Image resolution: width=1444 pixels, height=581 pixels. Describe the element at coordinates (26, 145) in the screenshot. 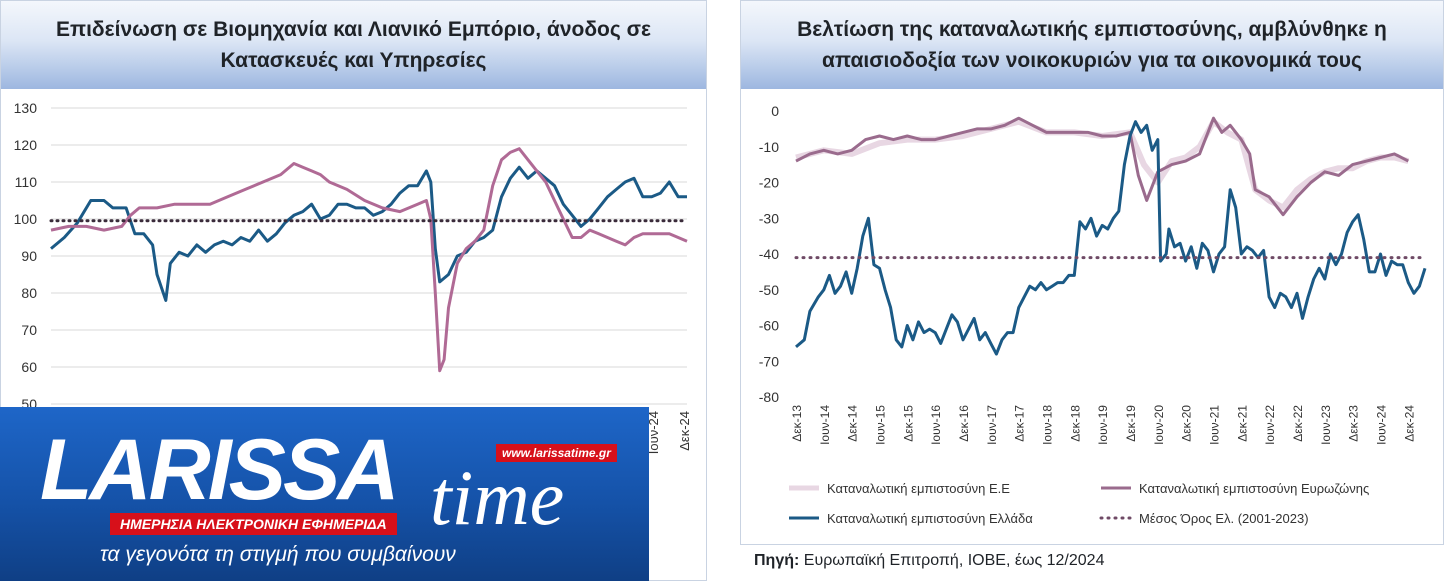

I see `left-y-tick-label: 120` at that location.